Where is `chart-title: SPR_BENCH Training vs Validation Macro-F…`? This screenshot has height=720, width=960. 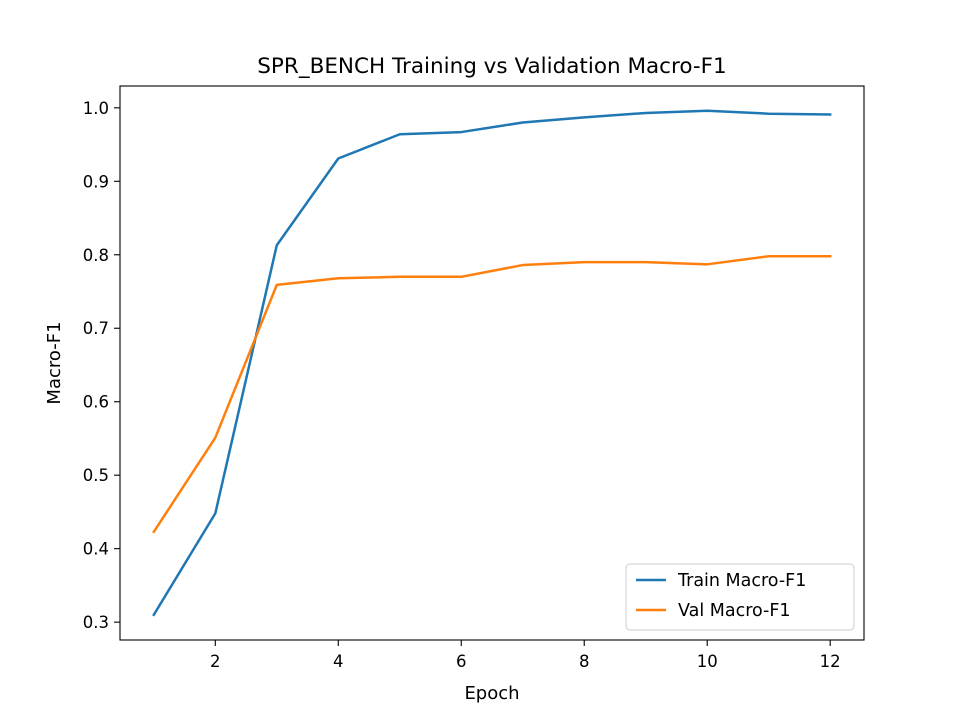 chart-title: SPR_BENCH Training vs Validation Macro-F… is located at coordinates (491, 66).